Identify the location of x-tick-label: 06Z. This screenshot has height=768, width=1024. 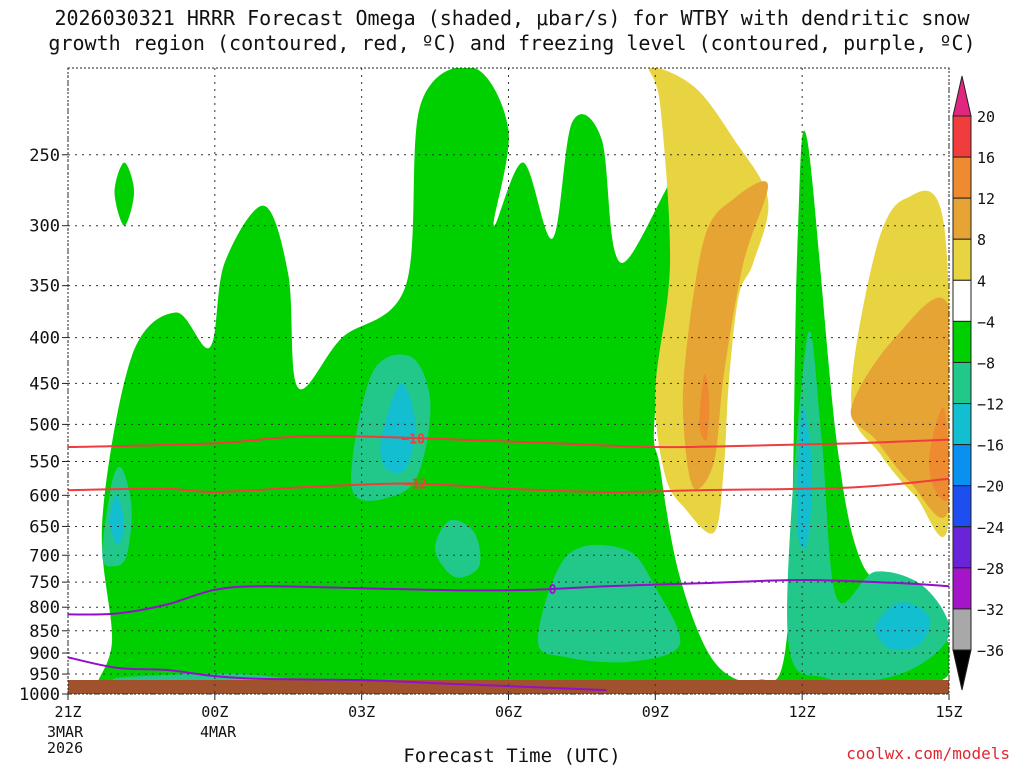
(508, 712).